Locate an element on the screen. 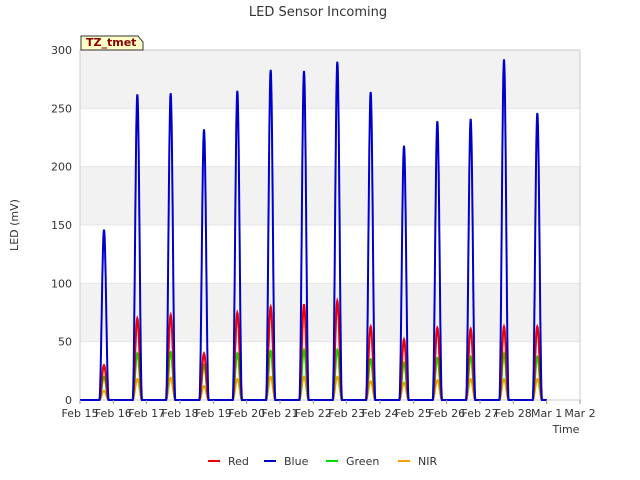  y-tick-label: 300 is located at coordinates (61, 50).